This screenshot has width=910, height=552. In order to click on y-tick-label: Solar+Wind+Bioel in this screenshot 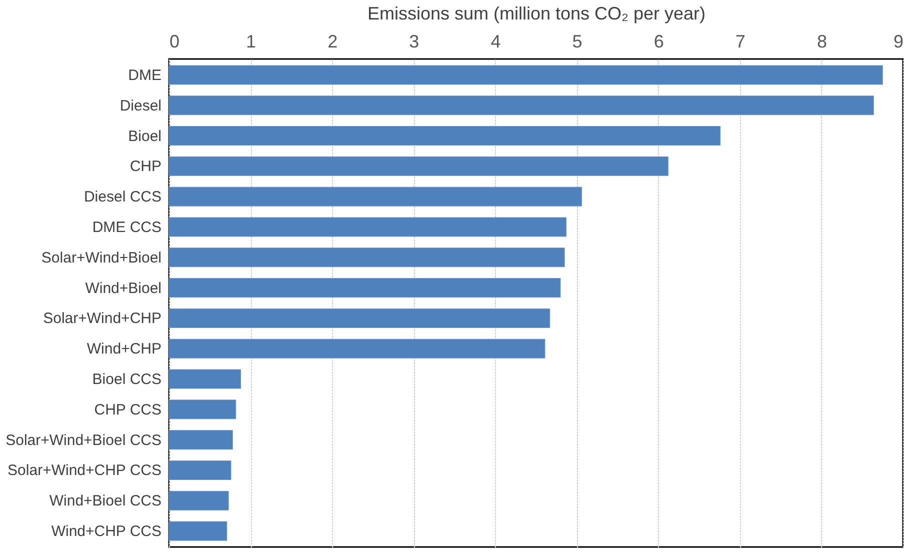, I will do `click(101, 257)`.